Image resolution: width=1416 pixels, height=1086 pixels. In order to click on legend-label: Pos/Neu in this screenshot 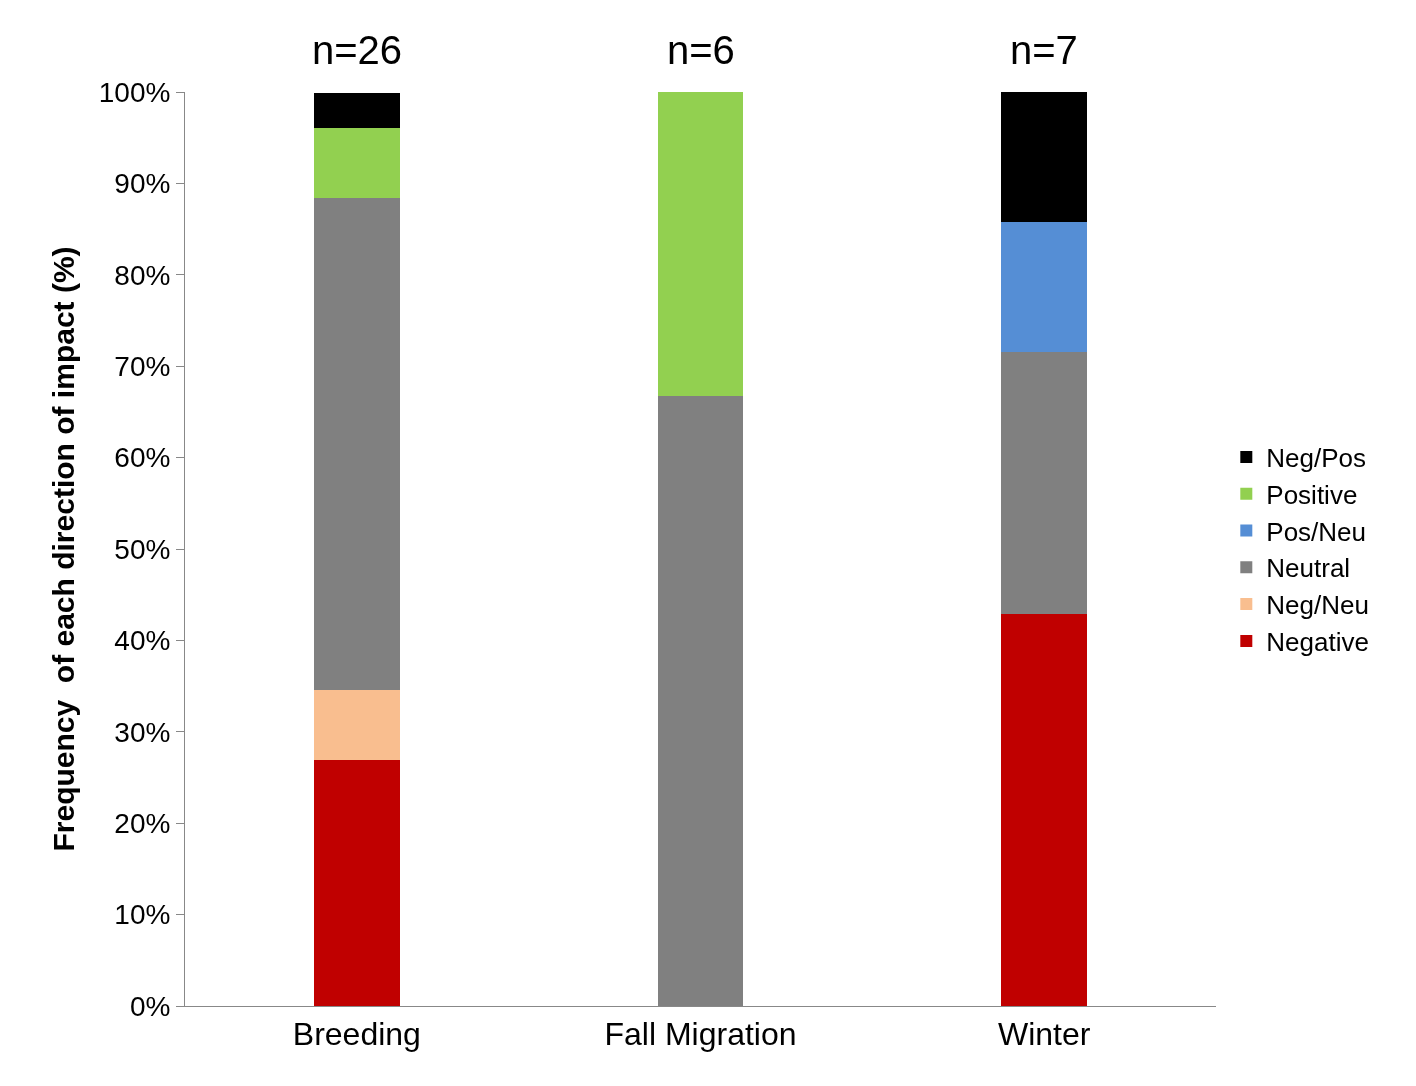, I will do `click(1316, 531)`.